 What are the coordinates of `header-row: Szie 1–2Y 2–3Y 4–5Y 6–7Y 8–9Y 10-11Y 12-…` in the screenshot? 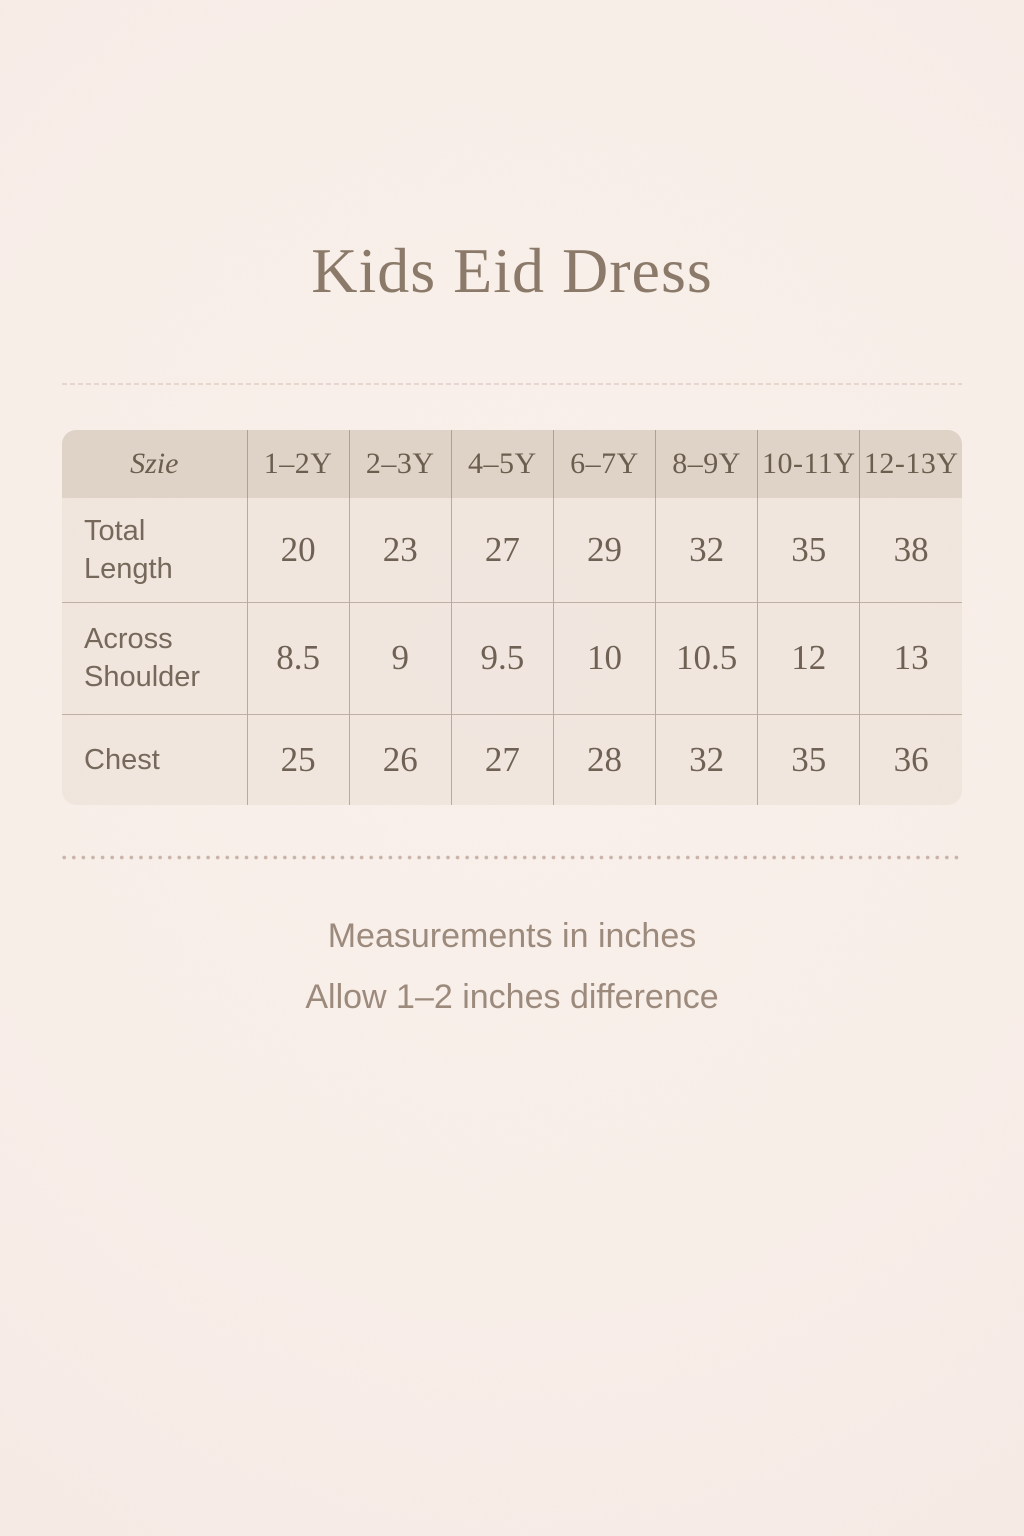 It's located at (512, 464).